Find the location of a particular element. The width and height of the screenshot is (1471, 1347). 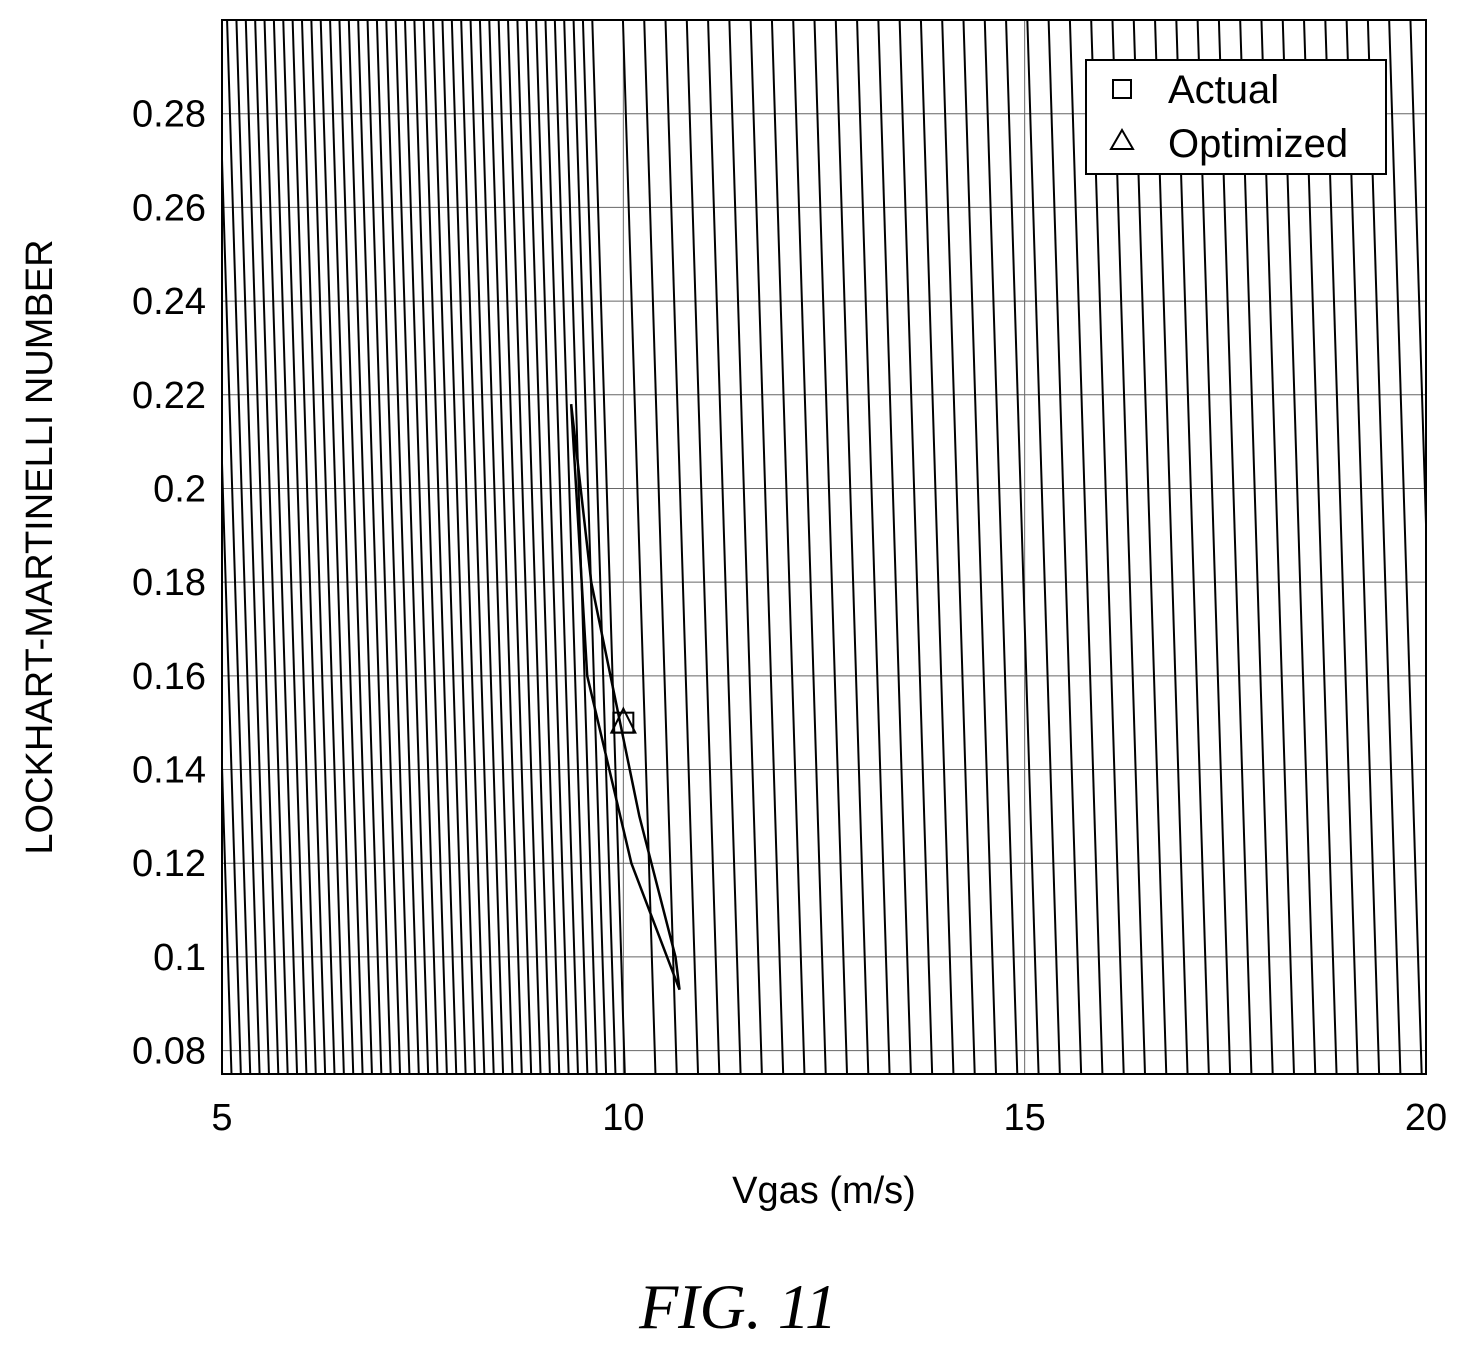

legend: Actual Optimized is located at coordinates (1236, 117).